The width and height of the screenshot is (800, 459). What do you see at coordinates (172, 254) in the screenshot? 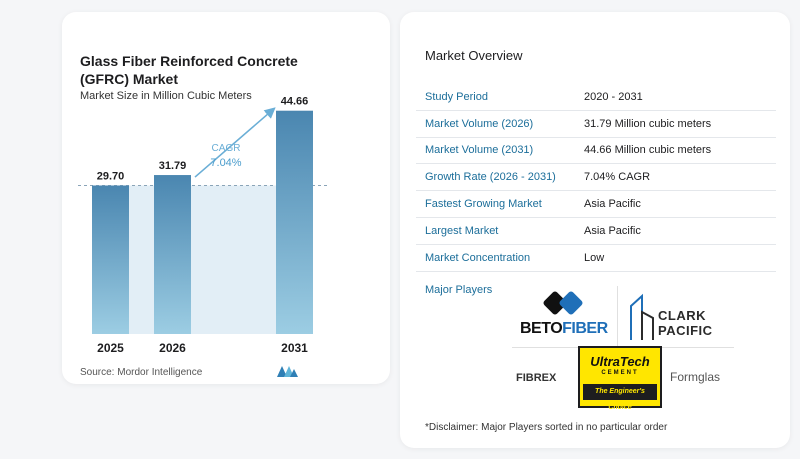
I see `bar-2026` at bounding box center [172, 254].